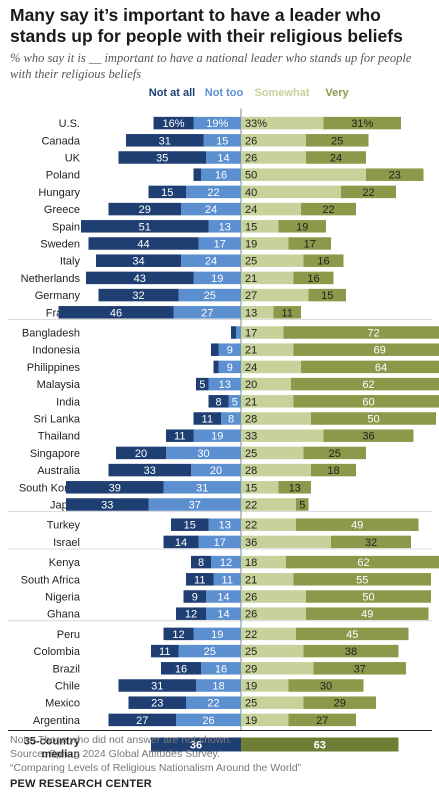 The width and height of the screenshot is (439, 799). Describe the element at coordinates (221, 669) in the screenshot. I see `value-label-not-too: 16` at that location.